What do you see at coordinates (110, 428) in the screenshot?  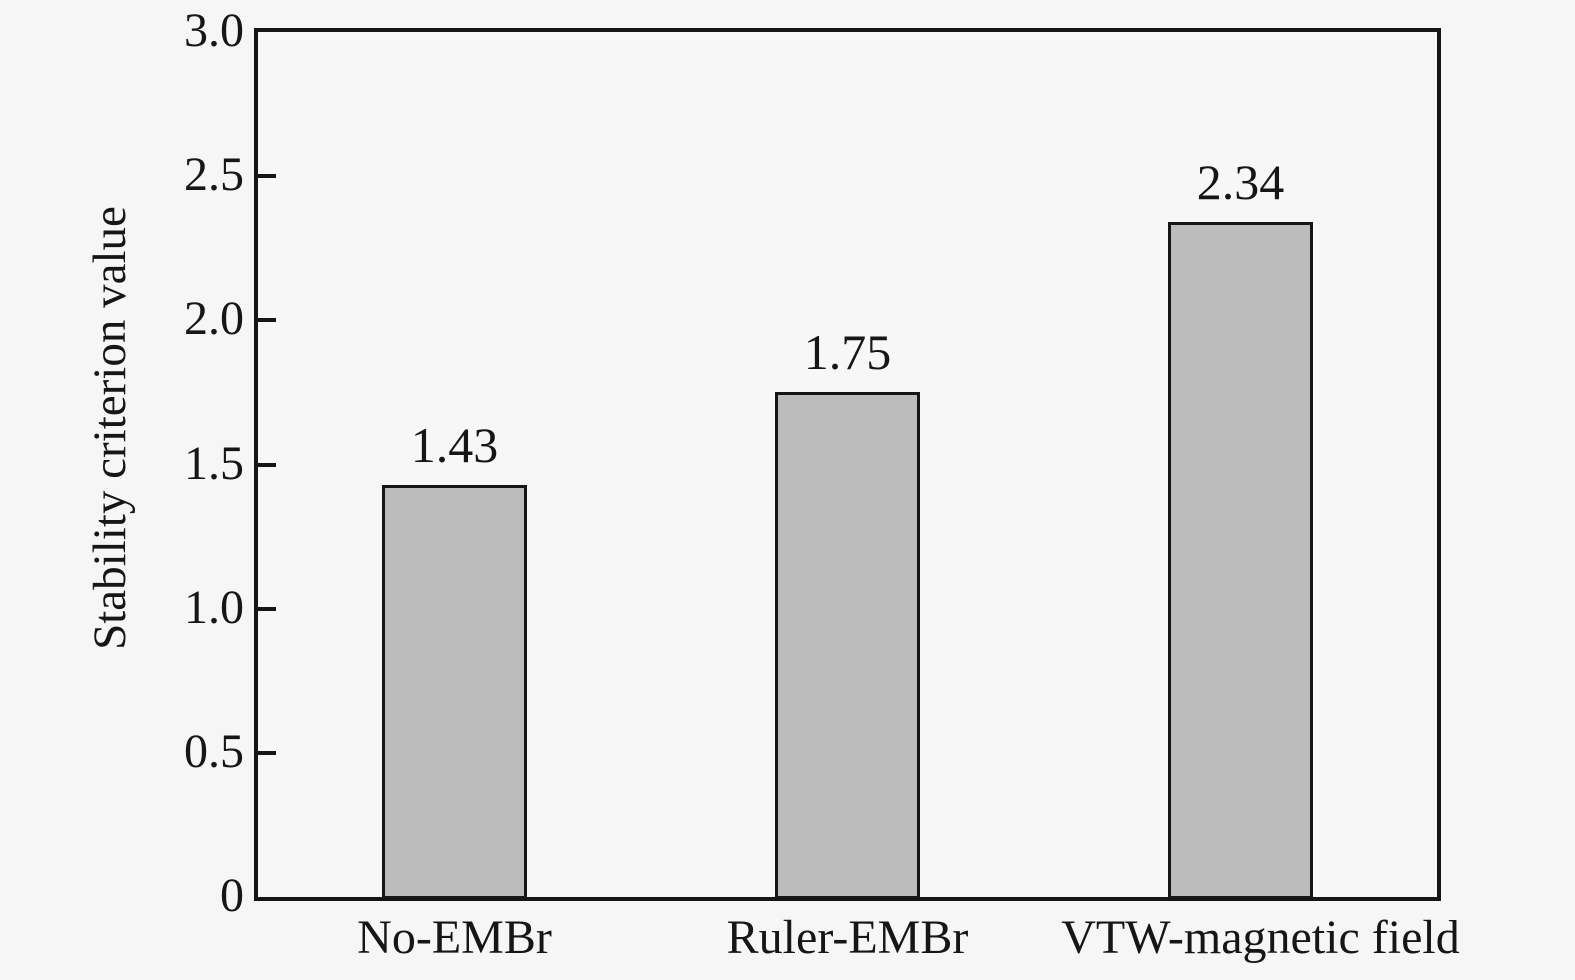 I see `y-axis-title: Stability criterion value` at bounding box center [110, 428].